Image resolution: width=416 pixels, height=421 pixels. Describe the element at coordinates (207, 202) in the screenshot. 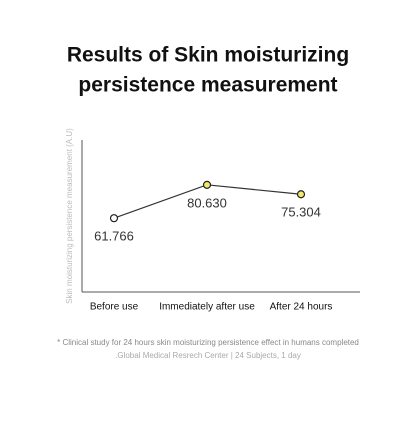

I see `value-label: 80.630` at that location.